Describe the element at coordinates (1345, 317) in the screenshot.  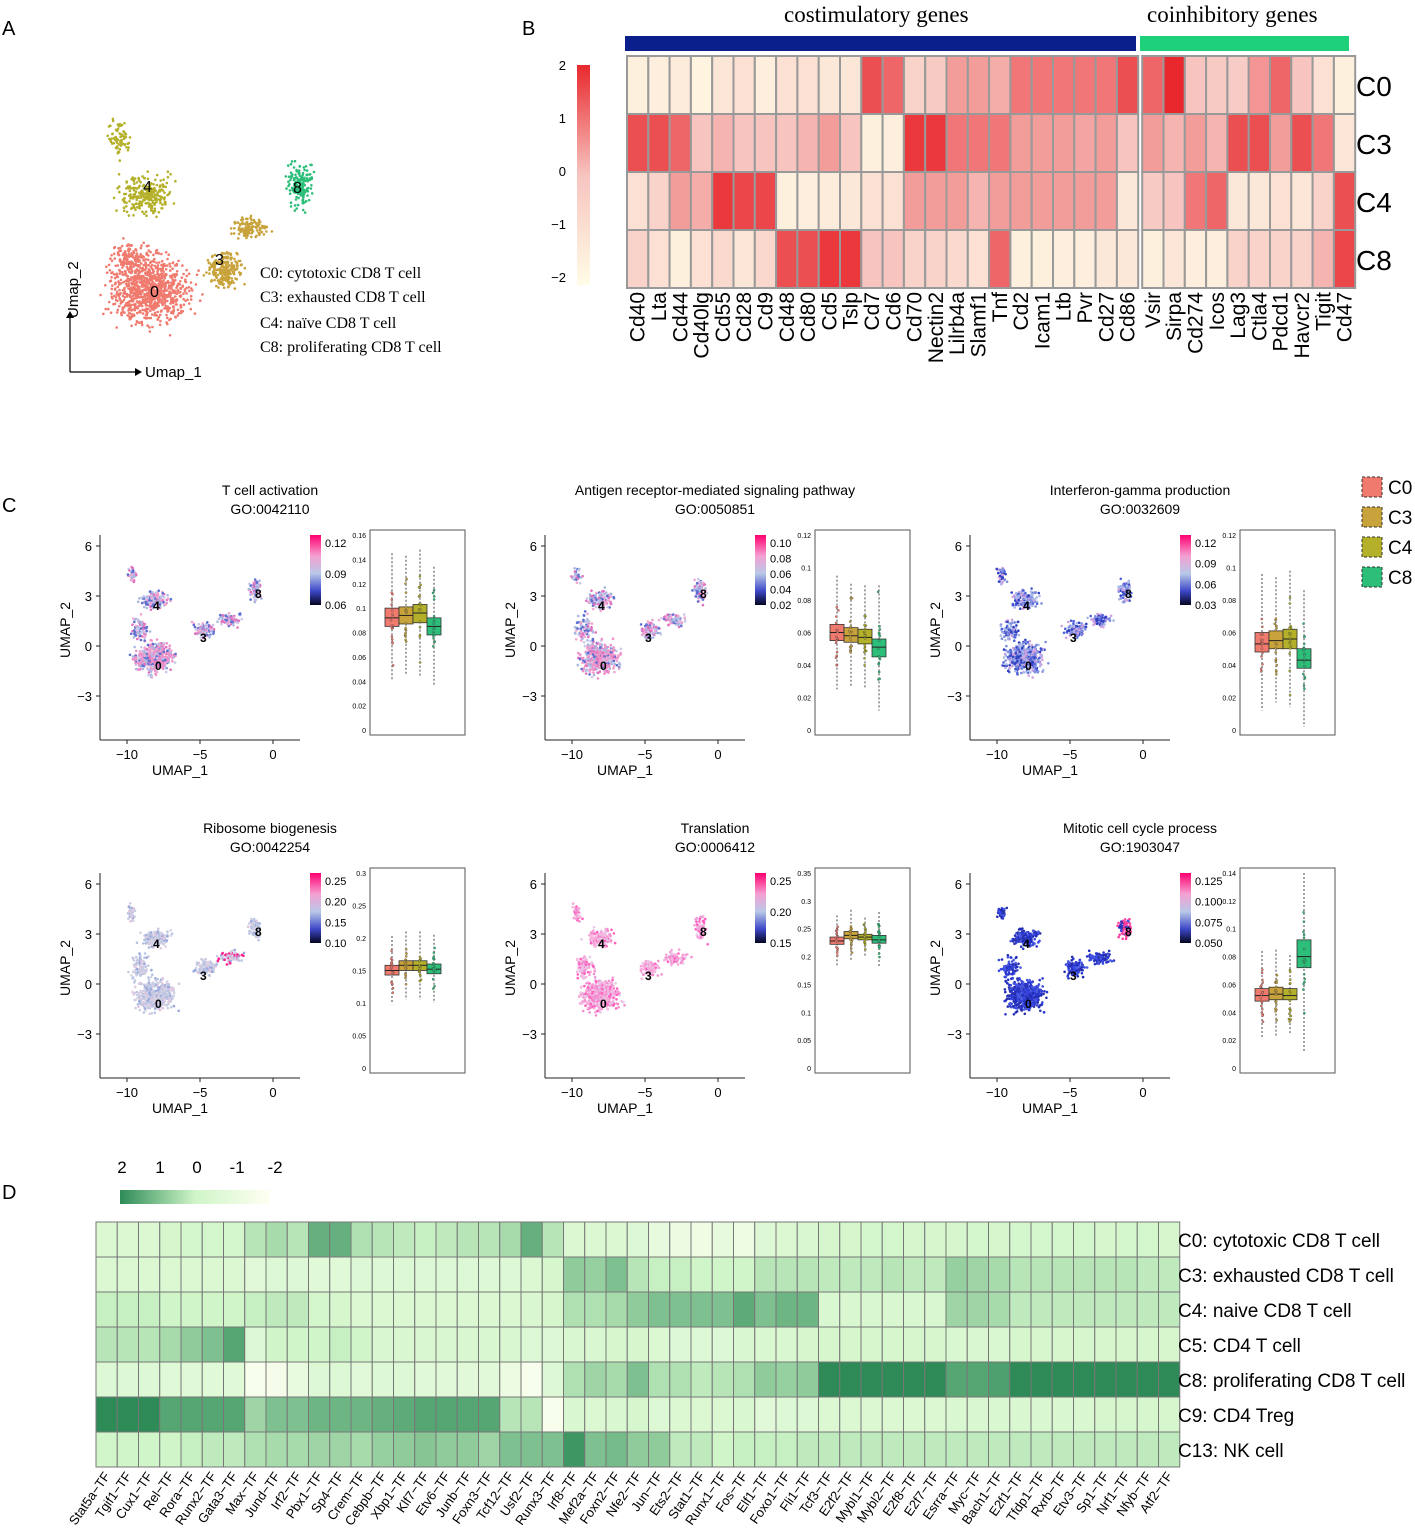
I see `b-col-label: Cd47` at that location.